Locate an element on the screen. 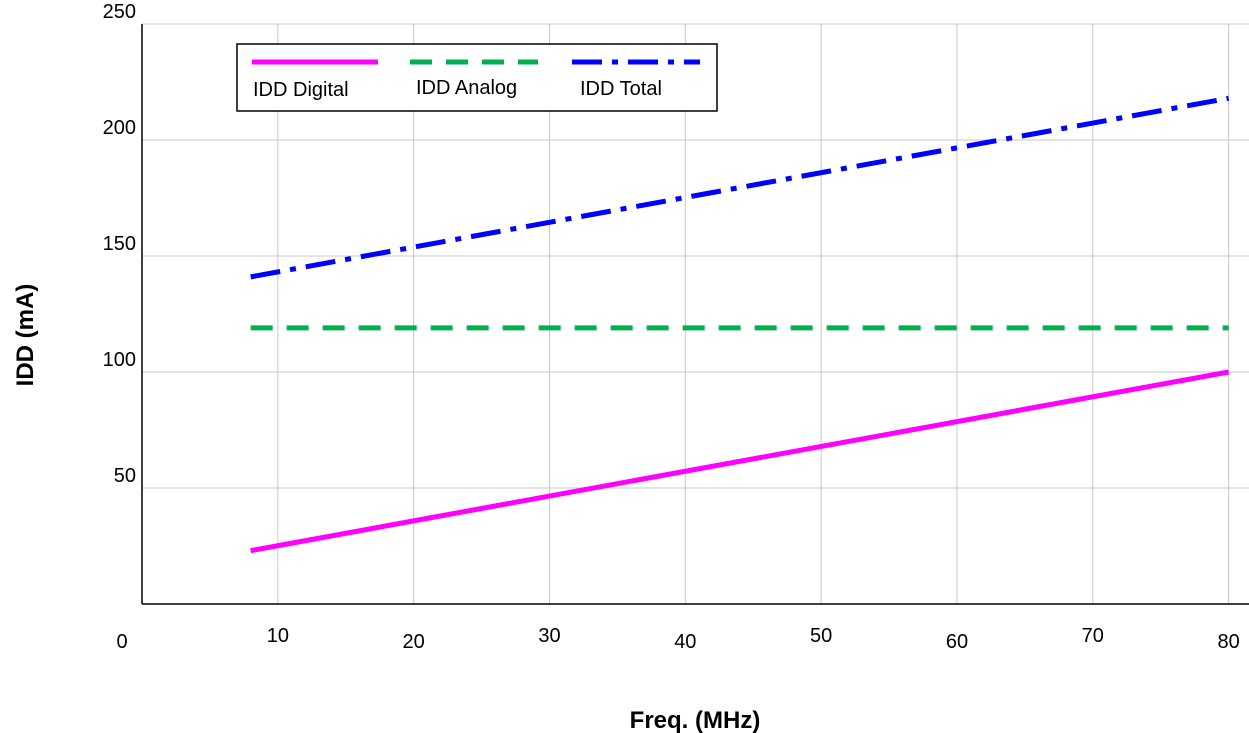  legend-label-idd-digital: IDD Digital is located at coordinates (301, 90).